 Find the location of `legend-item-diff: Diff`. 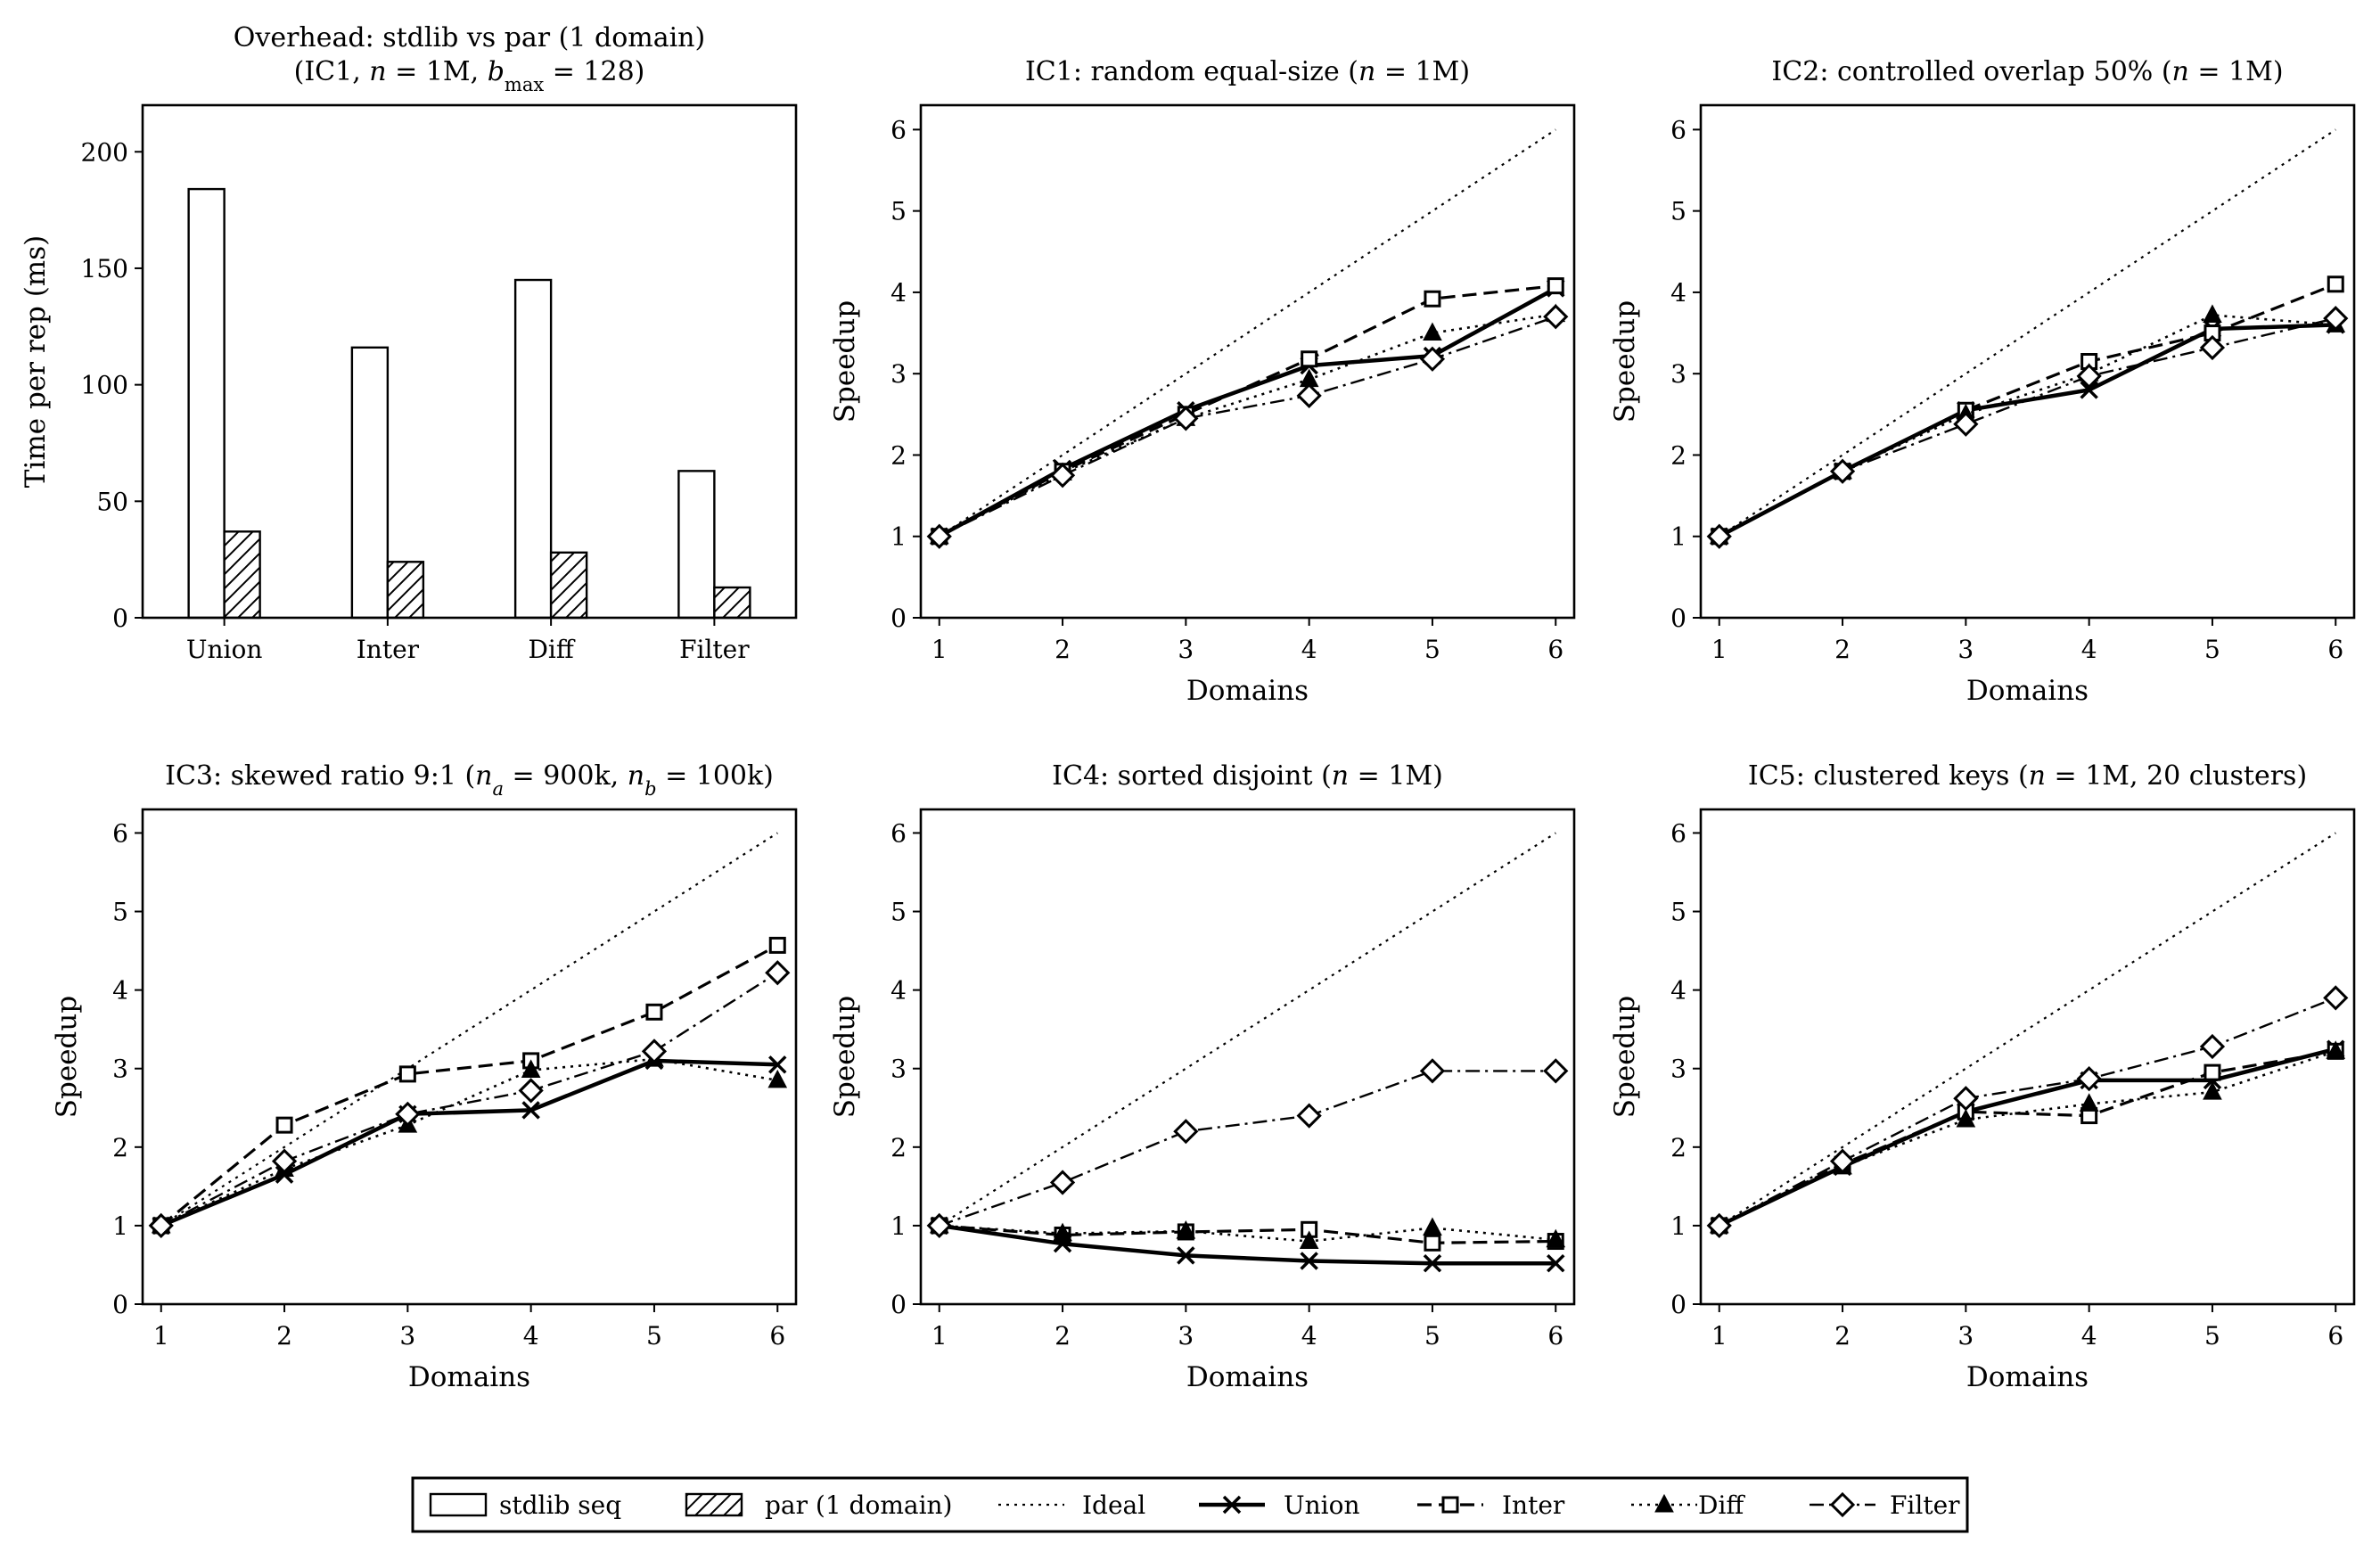

legend-item-diff: Diff is located at coordinates (1688, 1505).